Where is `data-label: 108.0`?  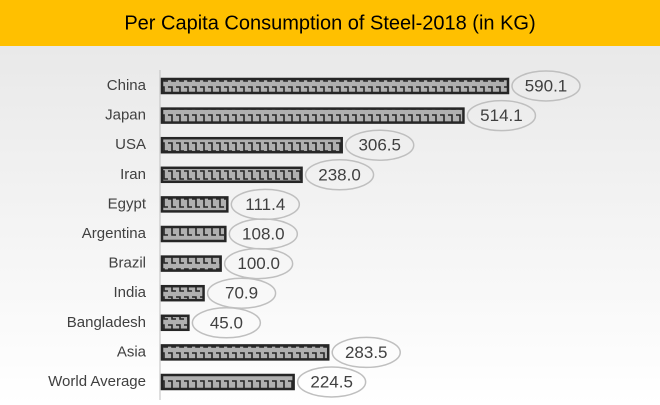 data-label: 108.0 is located at coordinates (263, 233).